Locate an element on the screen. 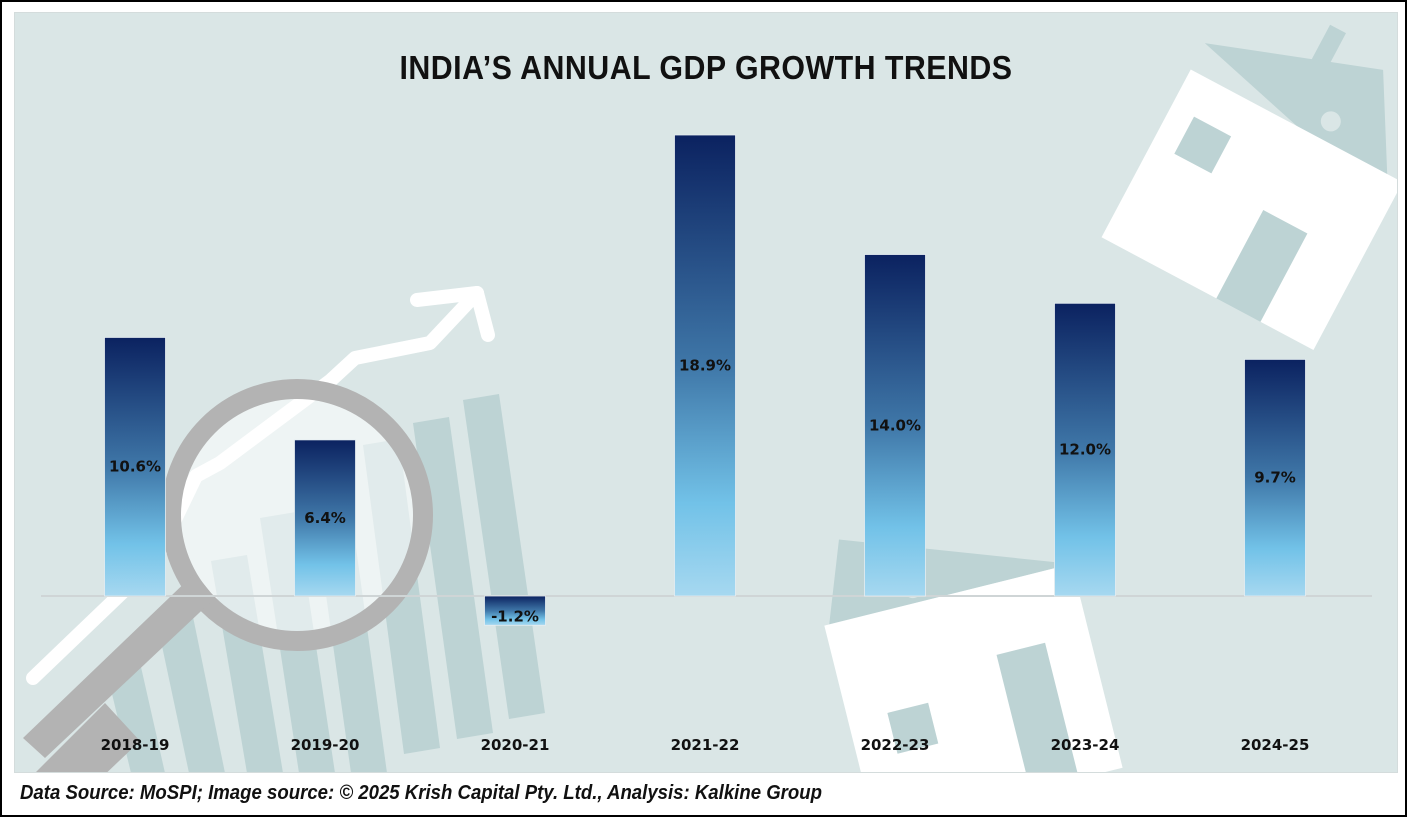 The height and width of the screenshot is (817, 1407). x-tick-label: 2024-25 is located at coordinates (1275, 745).